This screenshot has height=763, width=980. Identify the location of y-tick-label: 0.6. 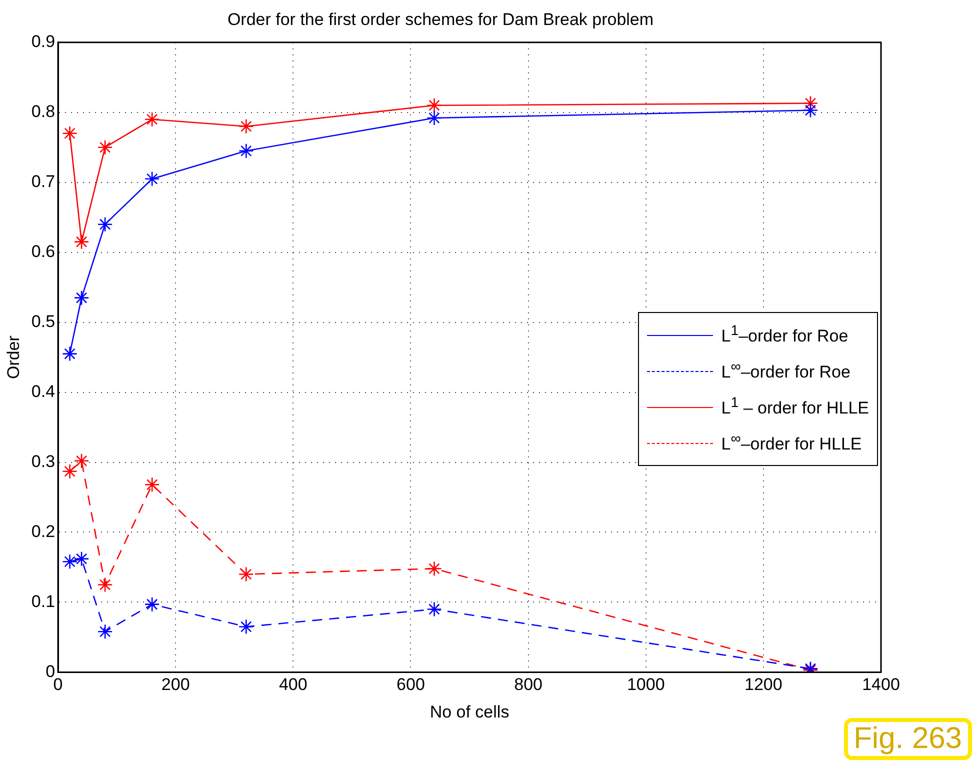
(43, 252).